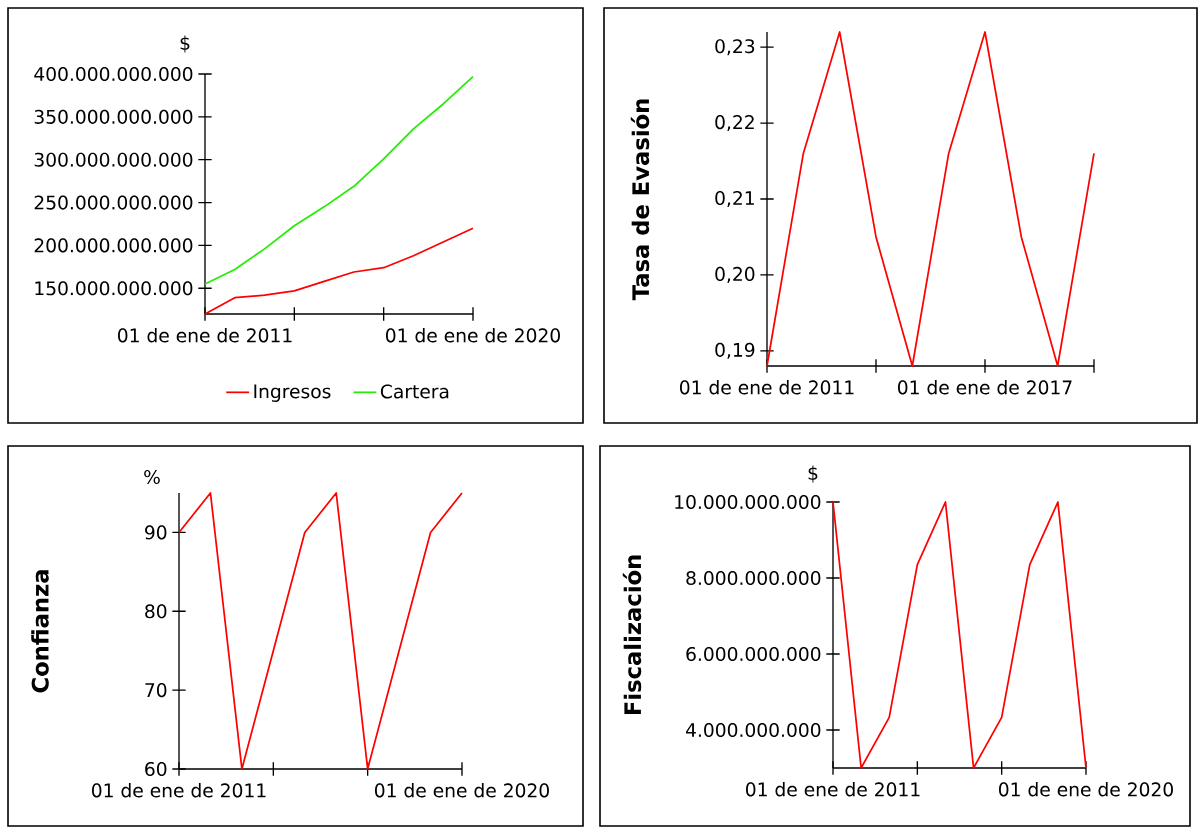  I want to click on legend-label: Cartera, so click(414, 391).